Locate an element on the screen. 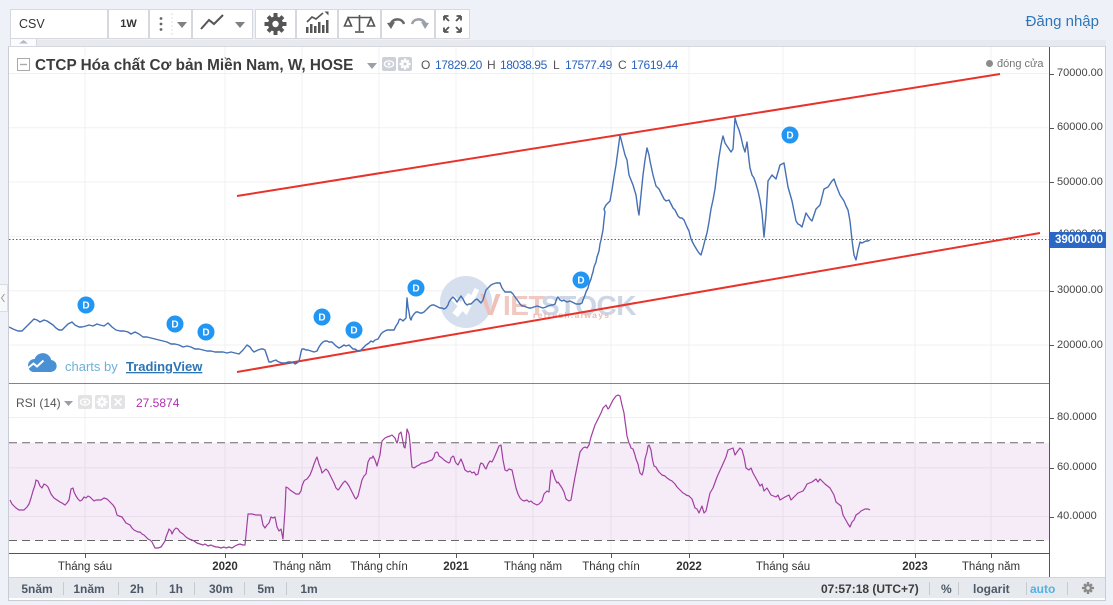  svg-text: V is located at coordinates (490, 304).